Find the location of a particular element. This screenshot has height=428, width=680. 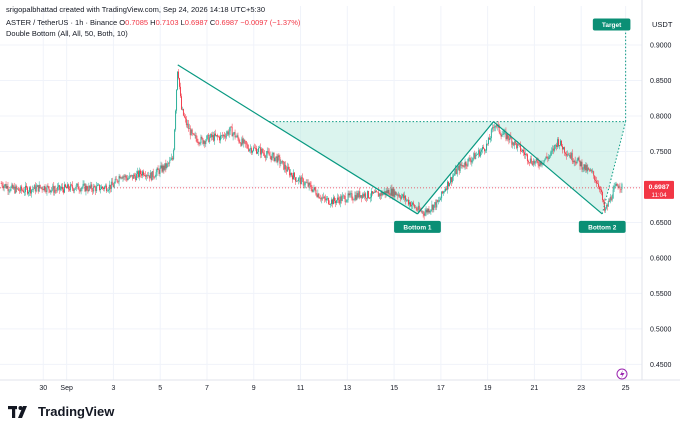

price-tick-label: 0.5000 is located at coordinates (661, 329).